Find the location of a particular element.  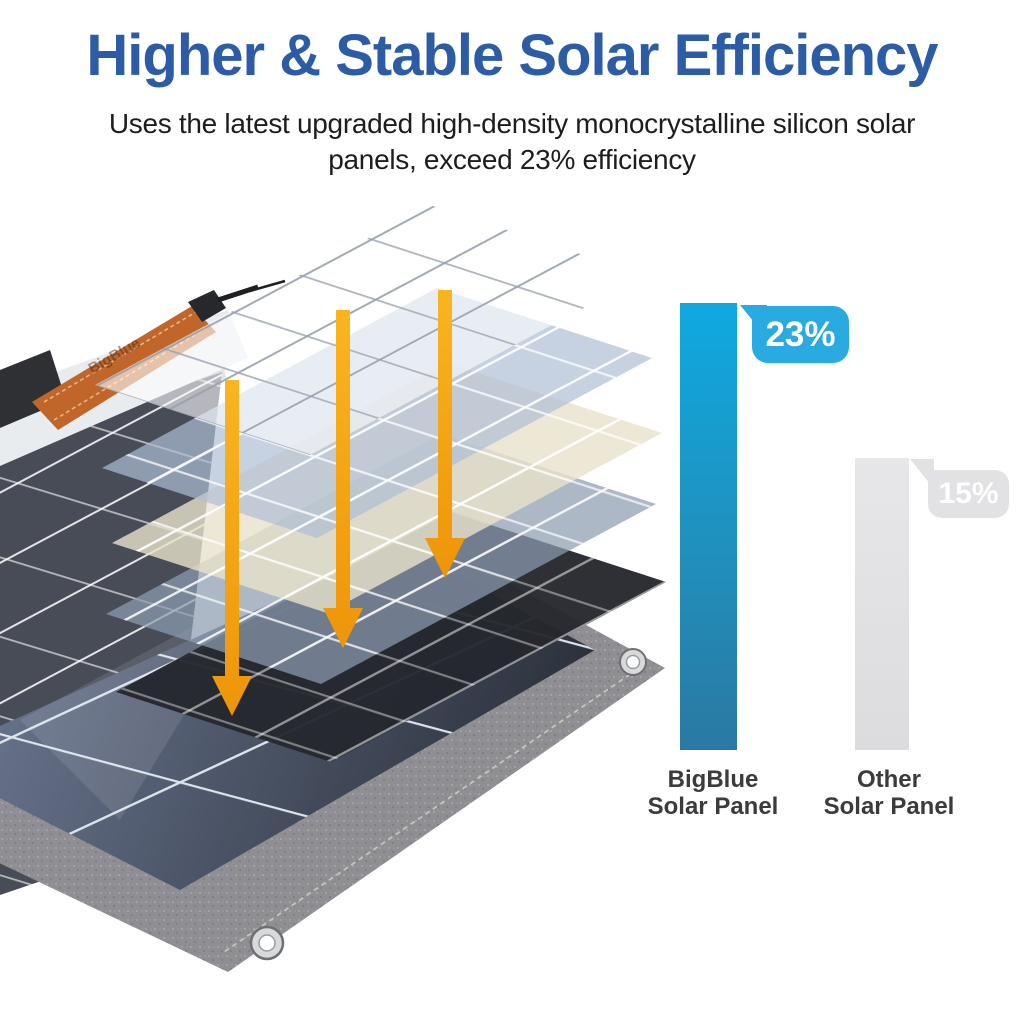

other-bar-label: Other Solar Panel is located at coordinates (889, 793).